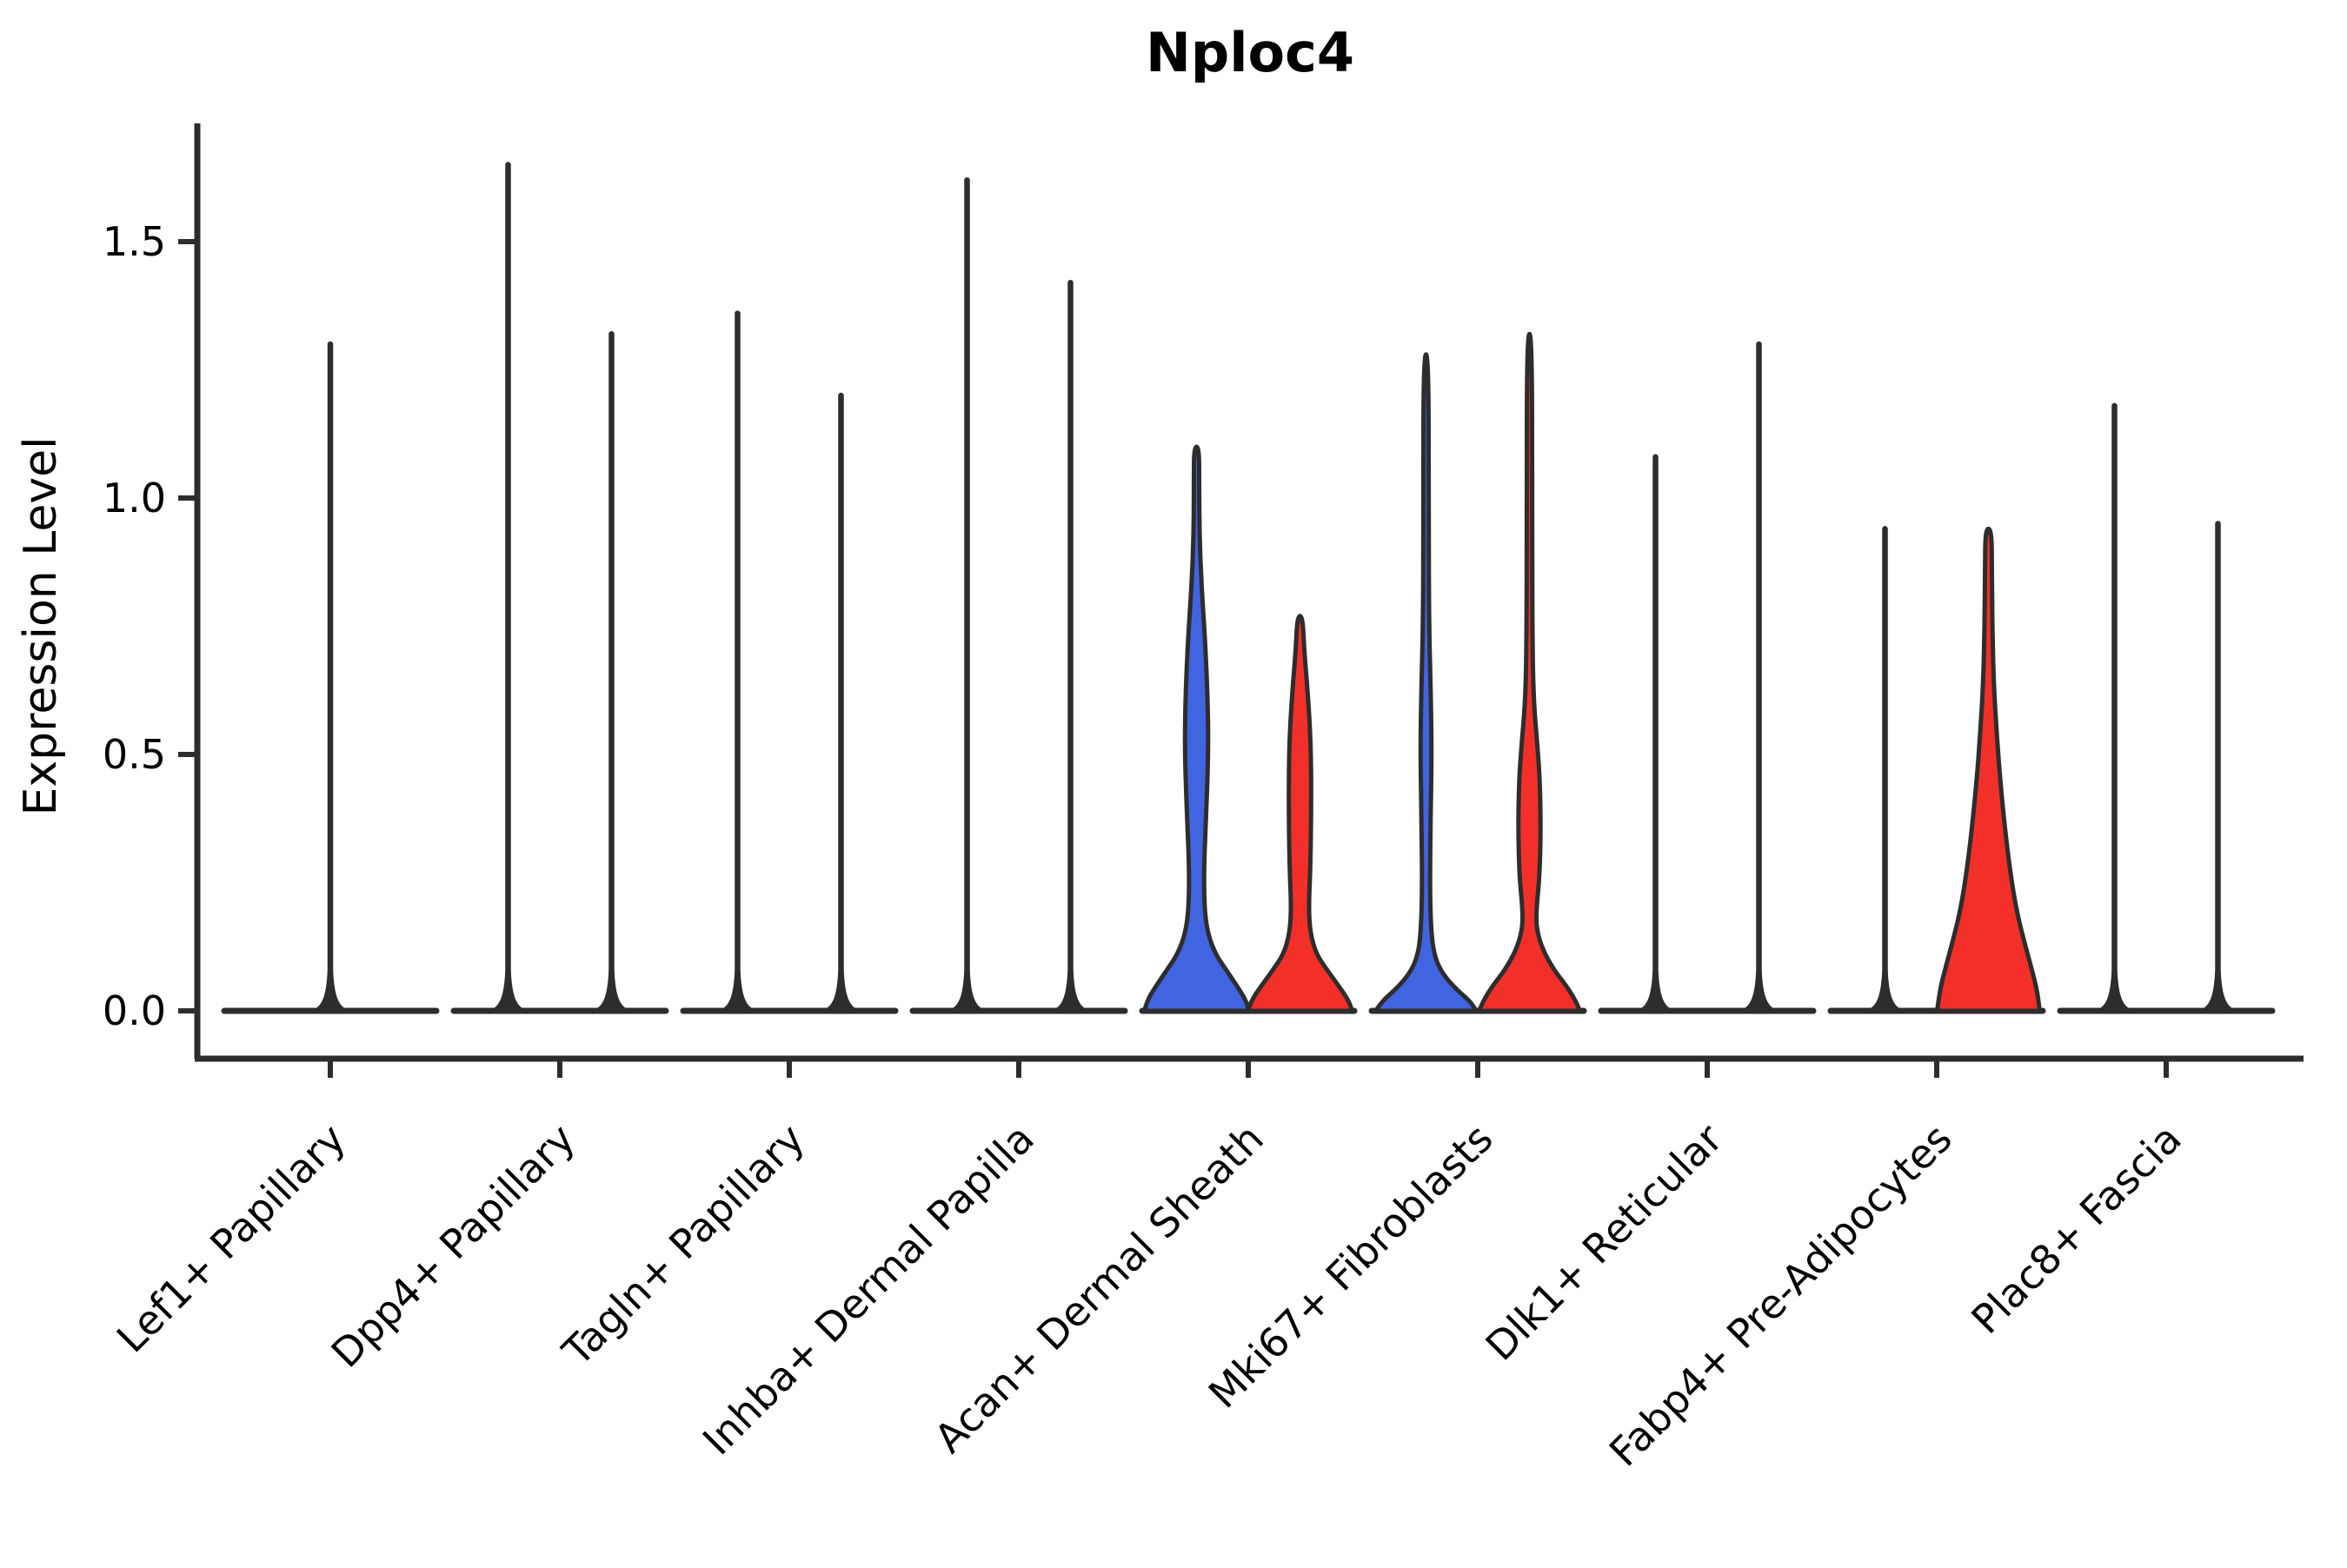 This screenshot has width=2347, height=1568. What do you see at coordinates (2076, 1229) in the screenshot?
I see `x-tick-label: Plac8+ Fascia` at bounding box center [2076, 1229].